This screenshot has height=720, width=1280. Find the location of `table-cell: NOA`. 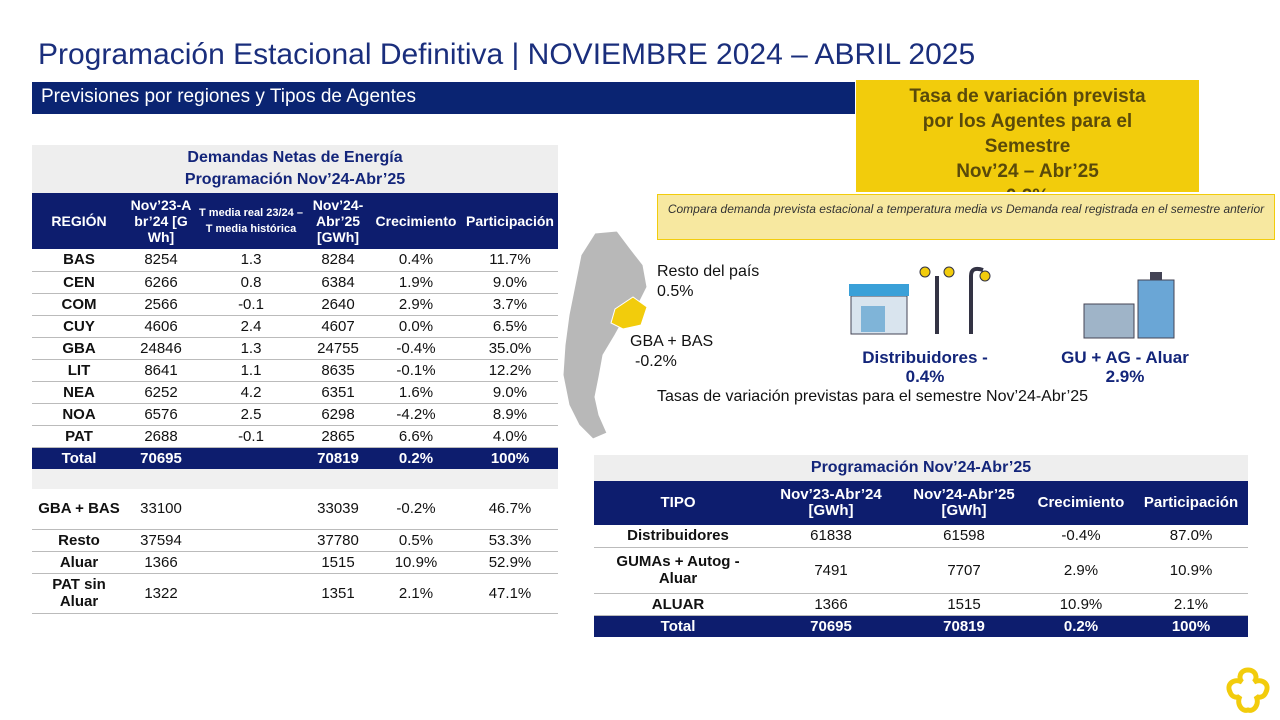

table-cell: NOA is located at coordinates (79, 414).